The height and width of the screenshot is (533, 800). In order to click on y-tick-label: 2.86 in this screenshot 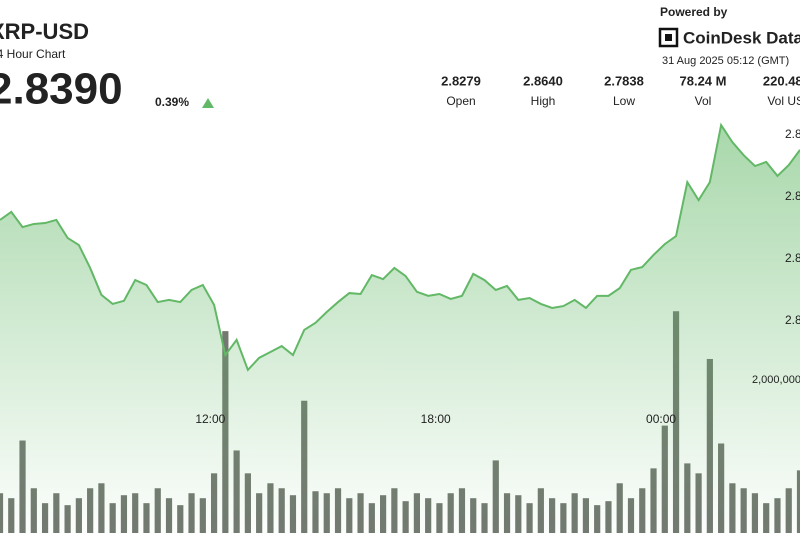, I will do `click(792, 134)`.